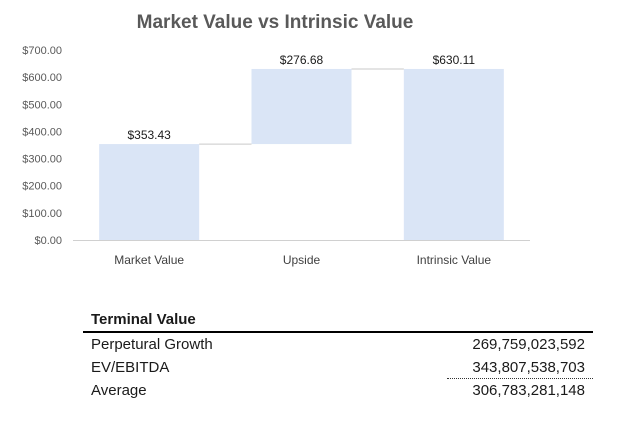  I want to click on tv-row-ev-ebitda: EV/EBITDA 343,807,538,703, so click(338, 367).